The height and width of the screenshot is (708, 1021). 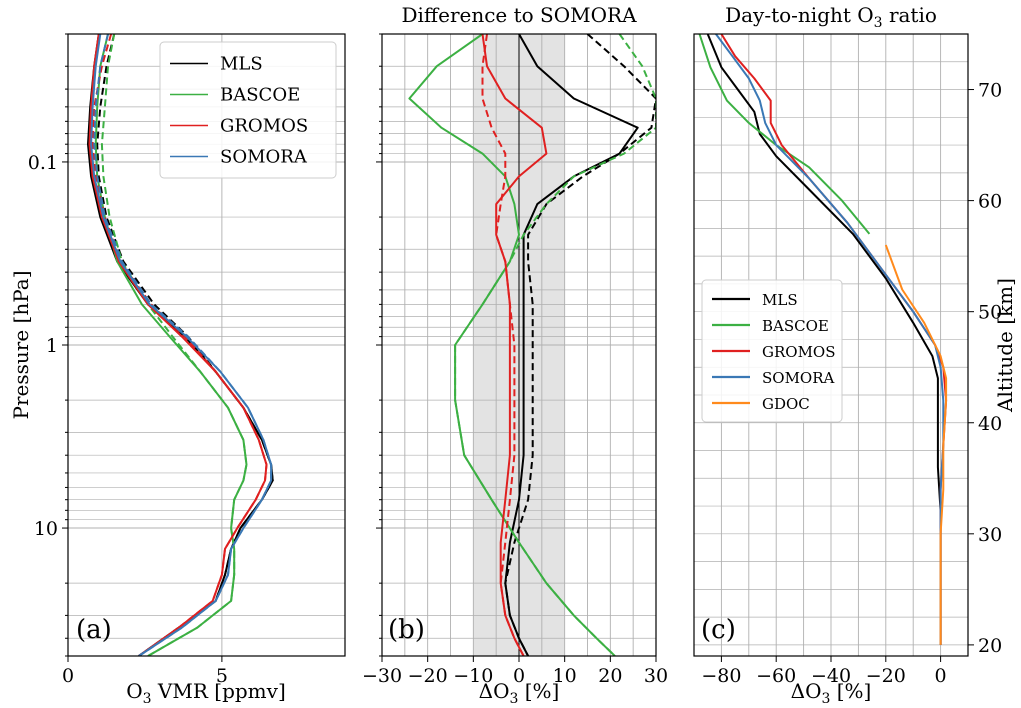 What do you see at coordinates (52, 346) in the screenshot?
I see `y-tick-label: 1` at bounding box center [52, 346].